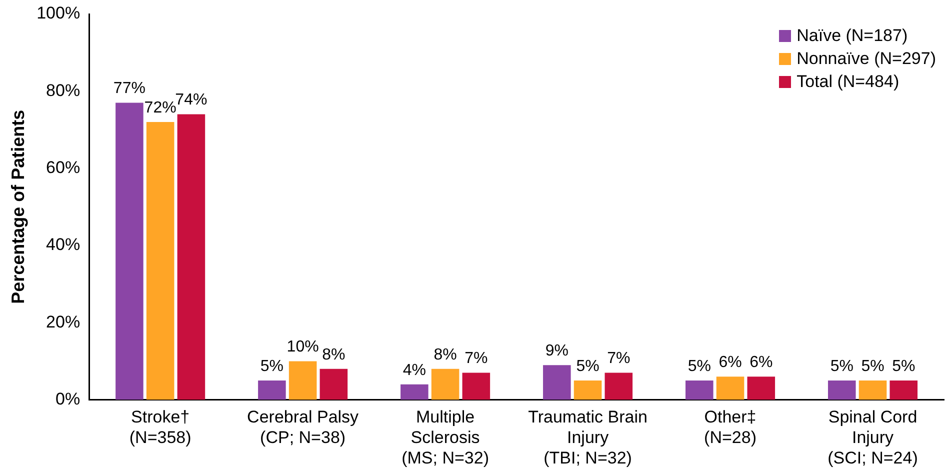  Describe the element at coordinates (58, 13) in the screenshot. I see `y-tick-label: 100%` at that location.